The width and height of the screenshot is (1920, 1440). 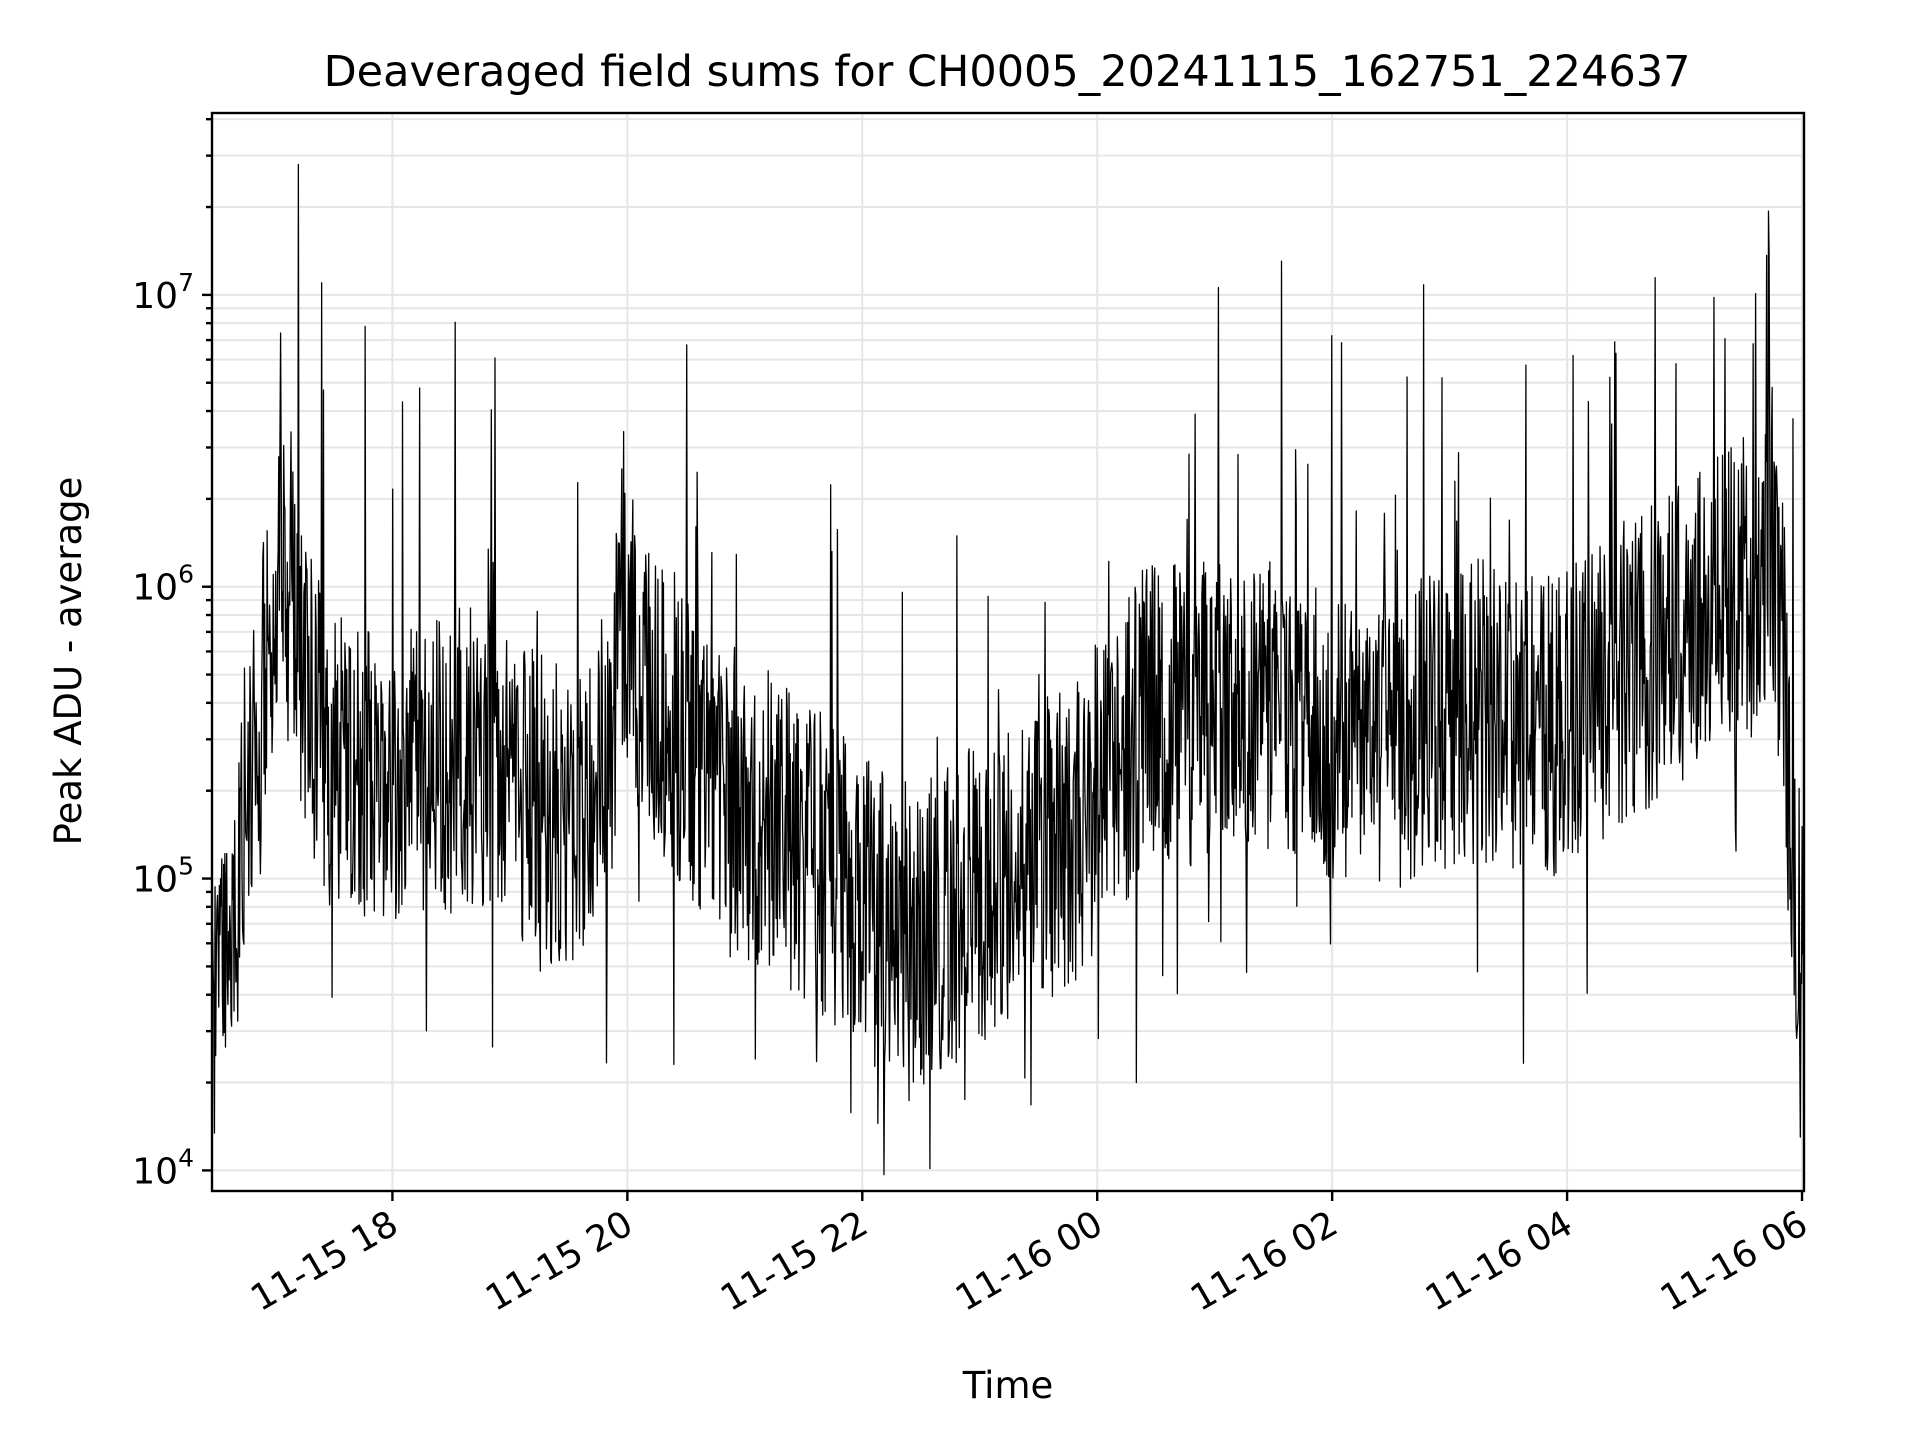 What do you see at coordinates (163, 1167) in the screenshot?
I see `y-tick-label: 10⁴` at bounding box center [163, 1167].